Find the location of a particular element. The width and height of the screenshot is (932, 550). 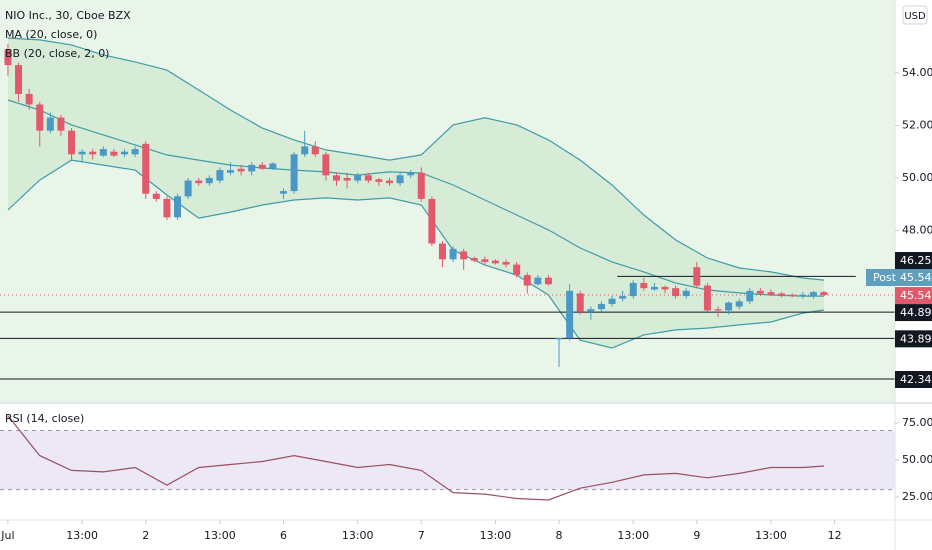

rsi-line is located at coordinates (416, 458).